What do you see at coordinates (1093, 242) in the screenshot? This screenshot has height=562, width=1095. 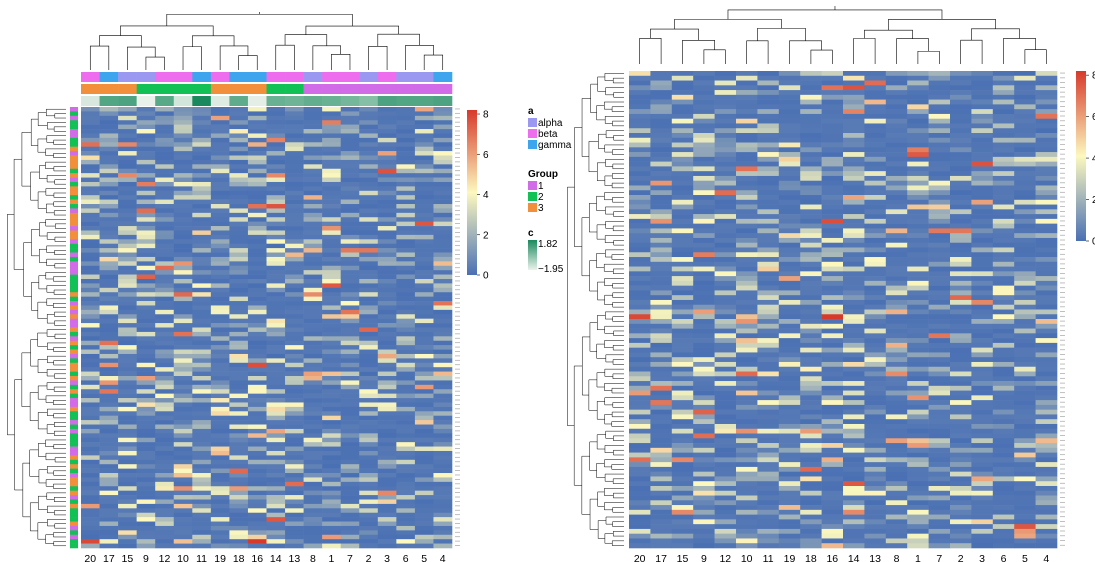 I see `colorbar-tick-label: 0` at bounding box center [1093, 242].